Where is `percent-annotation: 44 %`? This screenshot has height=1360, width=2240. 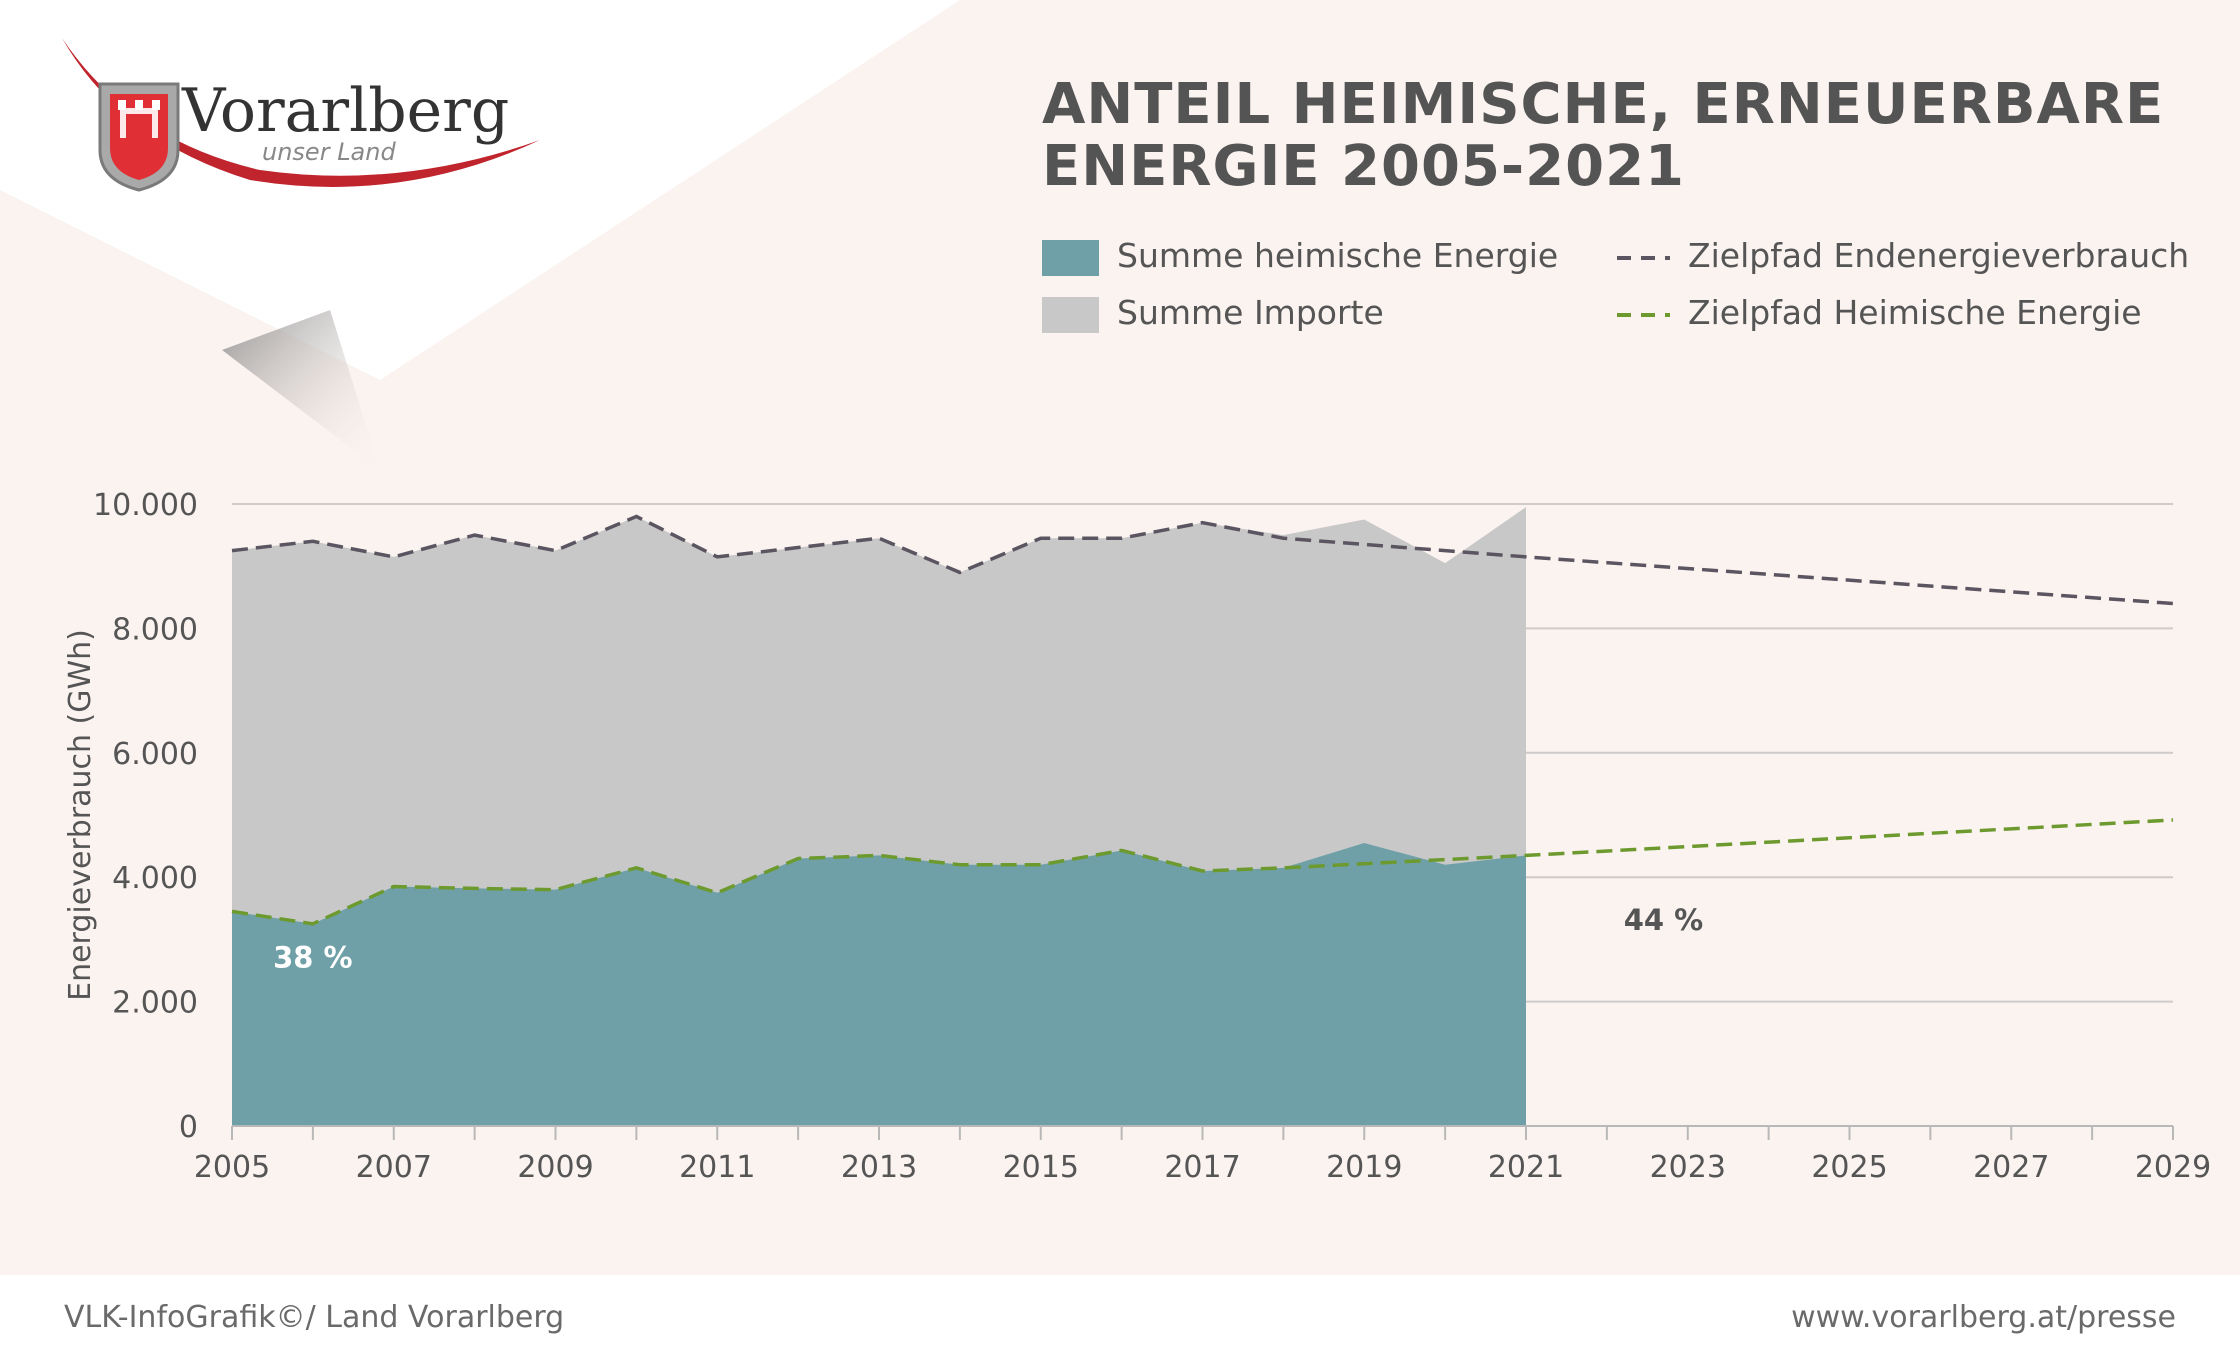
percent-annotation: 44 % is located at coordinates (1664, 920).